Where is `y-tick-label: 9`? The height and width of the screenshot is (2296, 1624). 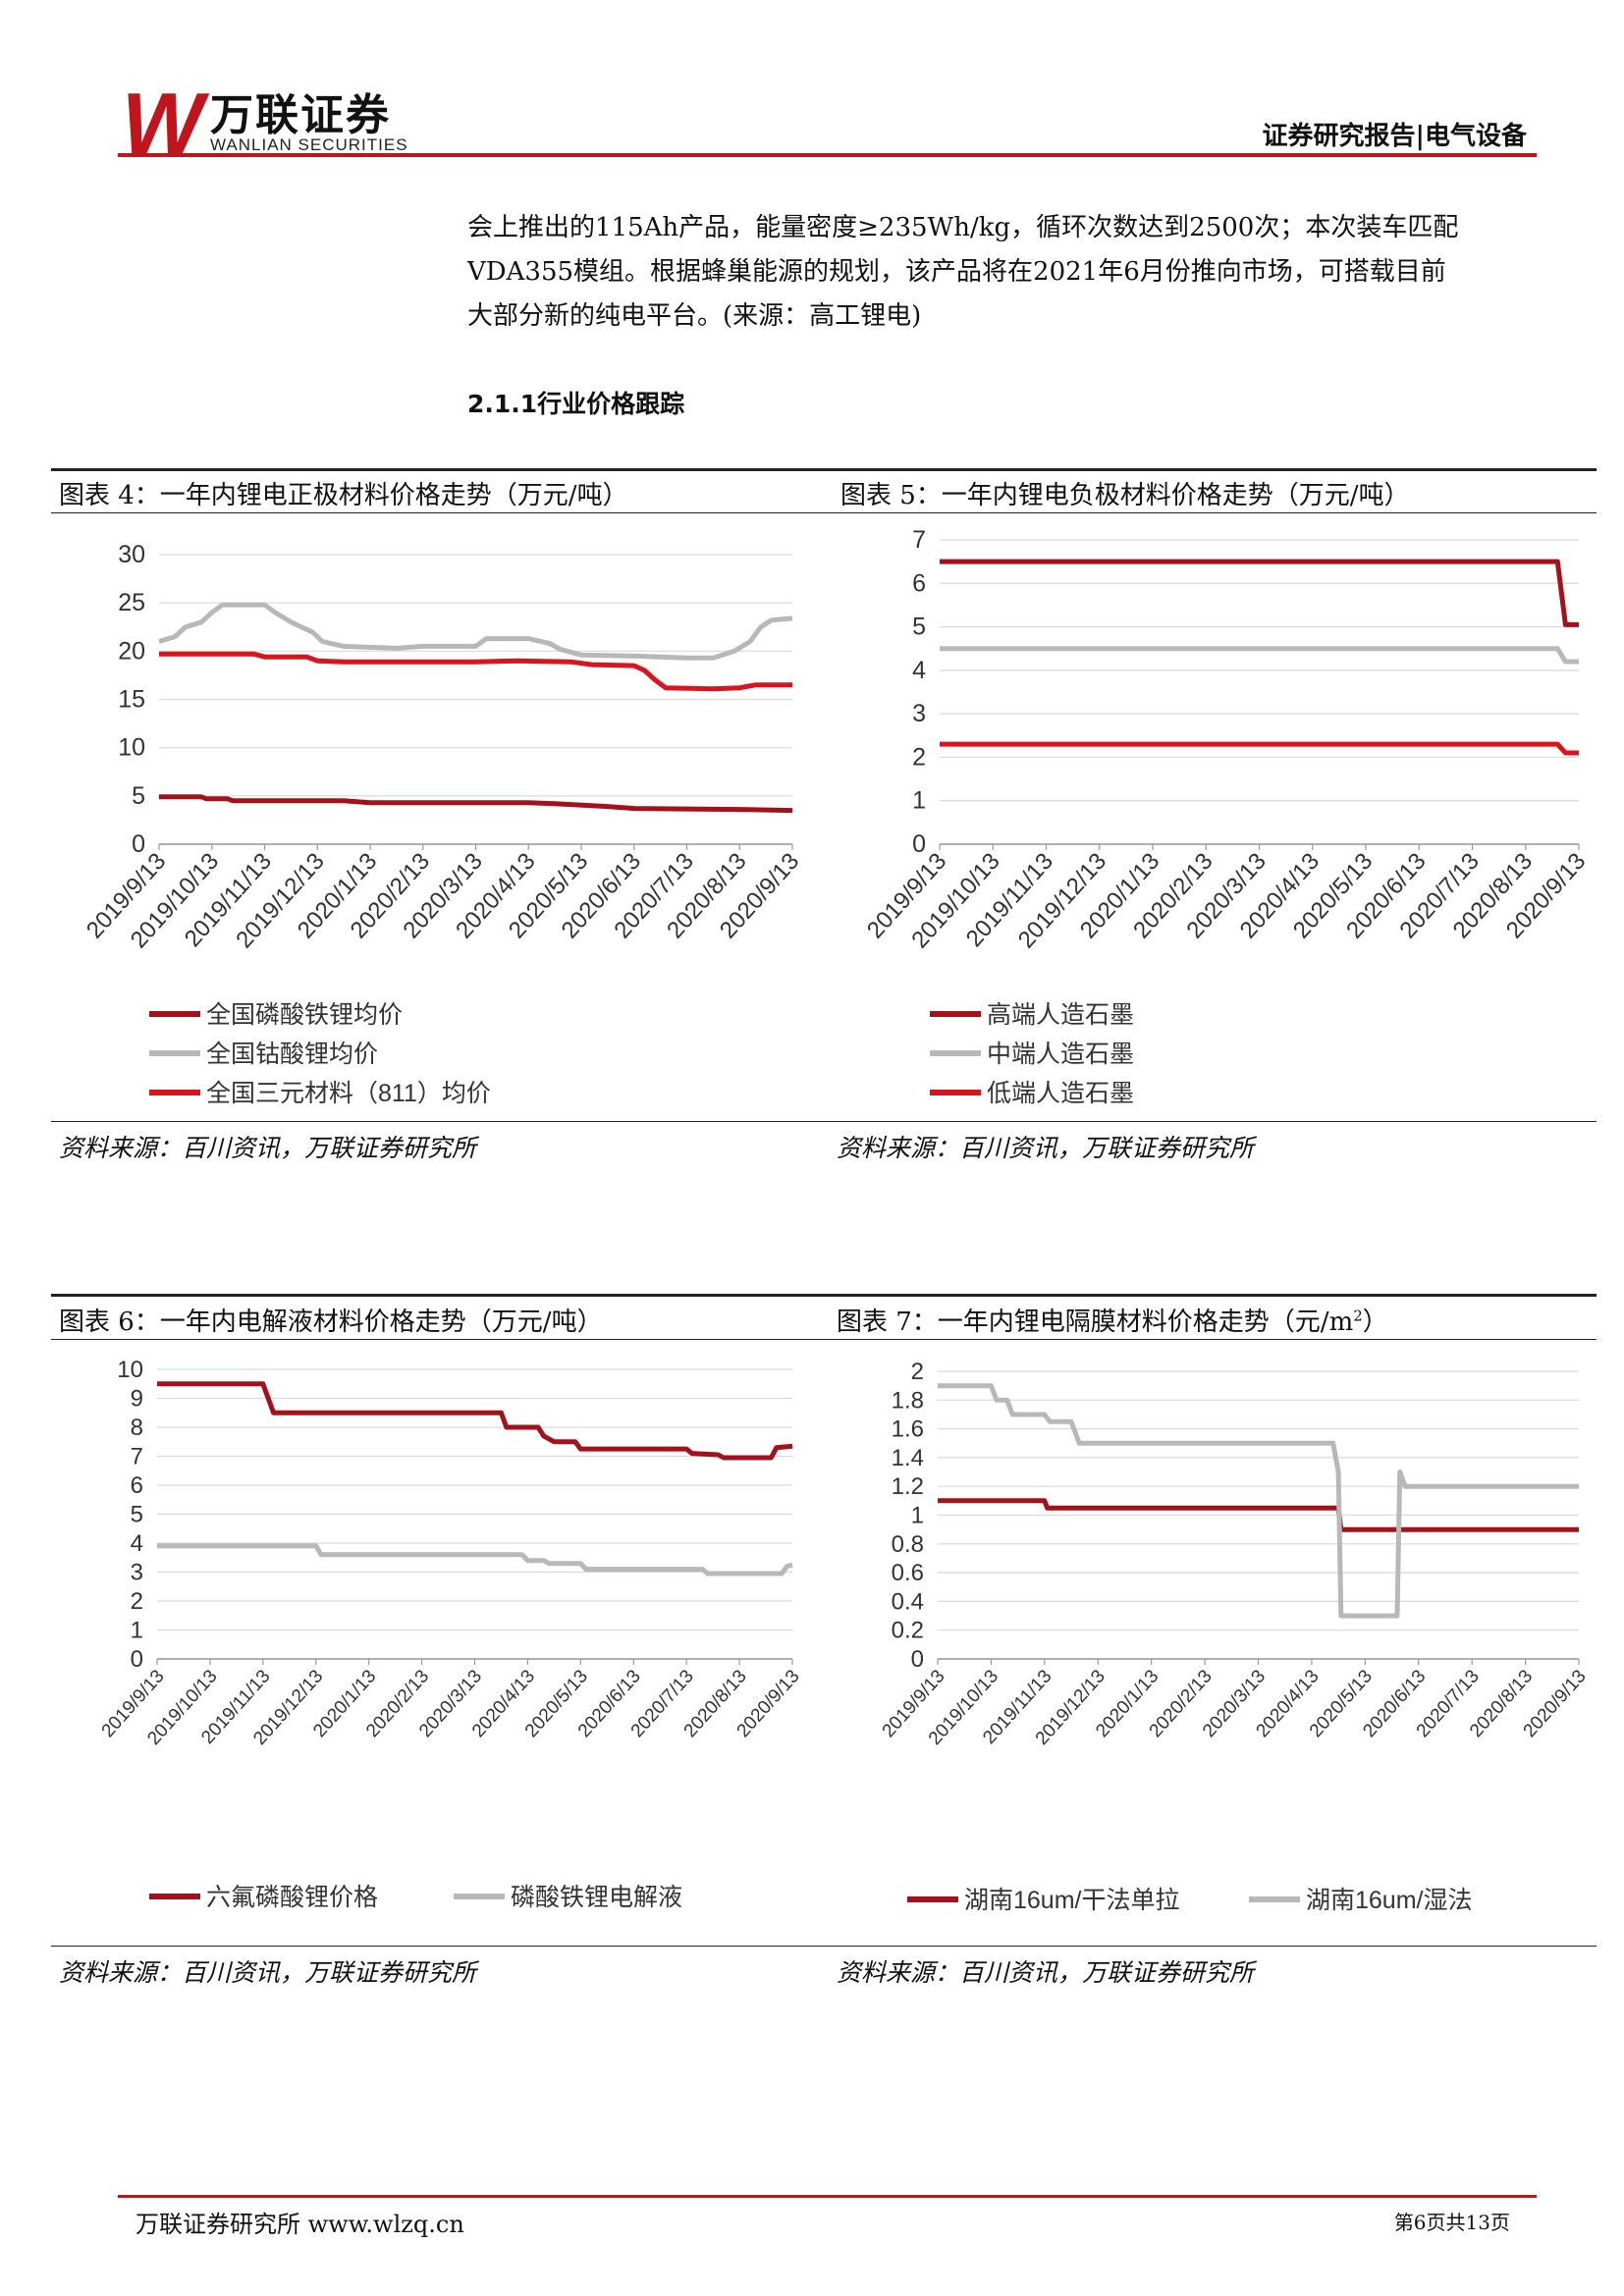 y-tick-label: 9 is located at coordinates (137, 1399).